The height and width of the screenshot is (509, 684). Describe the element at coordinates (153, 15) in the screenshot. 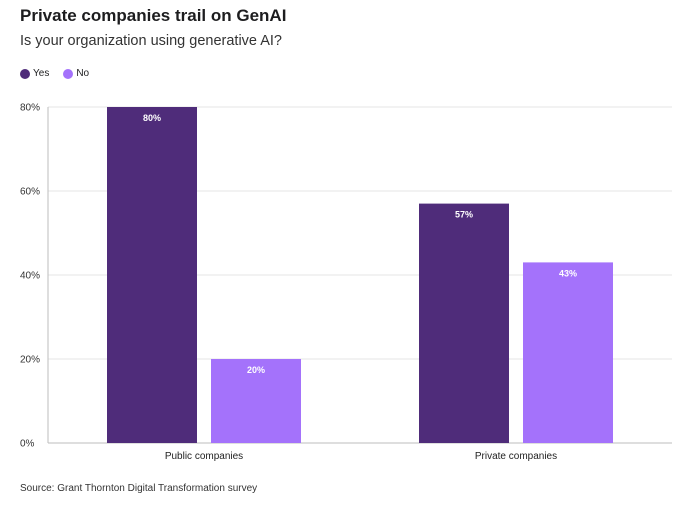

I see `chart-title: Private companies trail on GenAI` at that location.